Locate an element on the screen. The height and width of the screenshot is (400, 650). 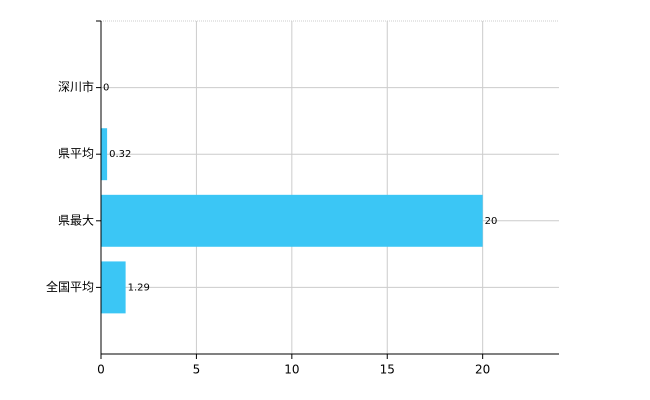
x-tick-label: 0 is located at coordinates (101, 370).